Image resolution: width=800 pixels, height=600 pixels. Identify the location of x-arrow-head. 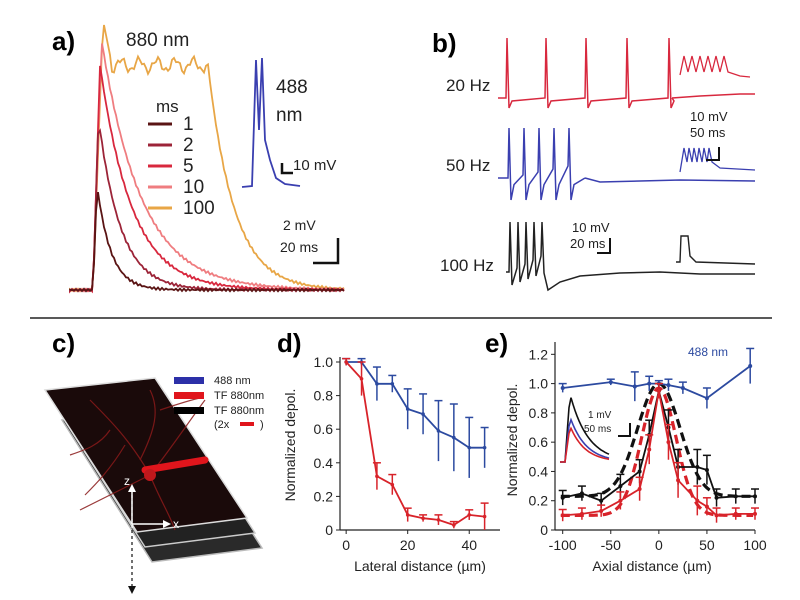
(167, 524).